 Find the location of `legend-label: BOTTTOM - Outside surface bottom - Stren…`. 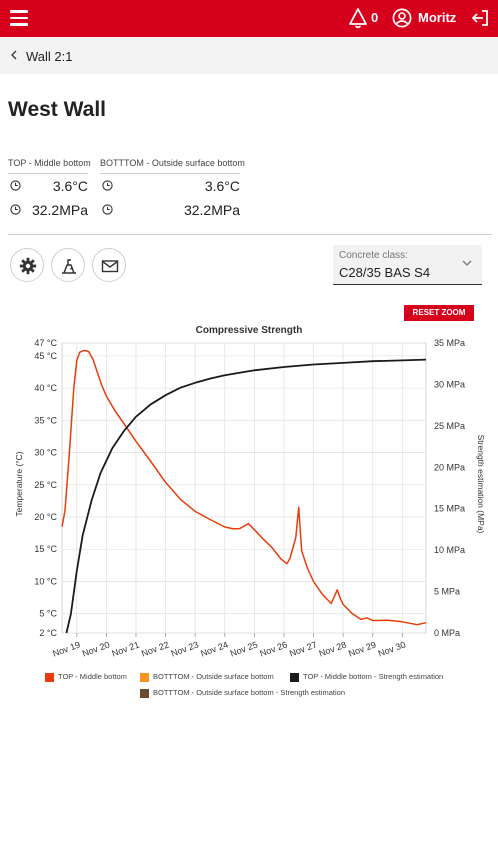

legend-label: BOTTTOM - Outside surface bottom - Stren… is located at coordinates (249, 692).